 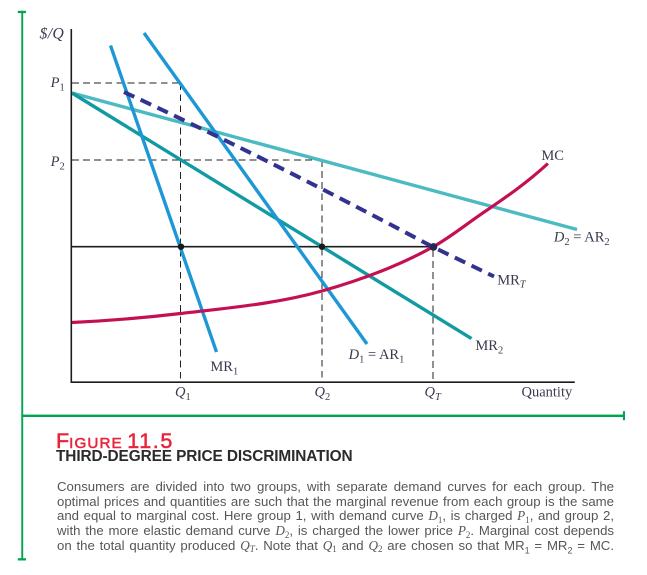 I want to click on svg-text: D1 = AR1, so click(x=376, y=356).